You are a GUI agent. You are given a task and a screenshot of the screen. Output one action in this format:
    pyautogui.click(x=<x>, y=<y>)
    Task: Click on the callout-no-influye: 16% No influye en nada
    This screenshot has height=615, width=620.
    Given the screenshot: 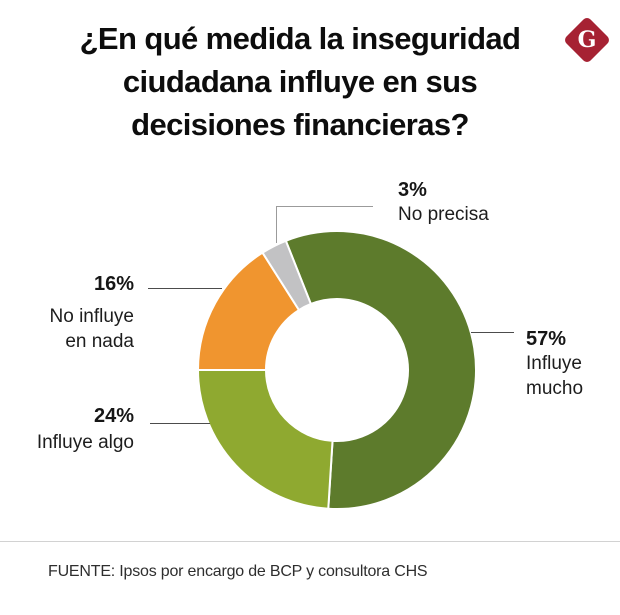 What is the action you would take?
    pyautogui.click(x=72, y=313)
    